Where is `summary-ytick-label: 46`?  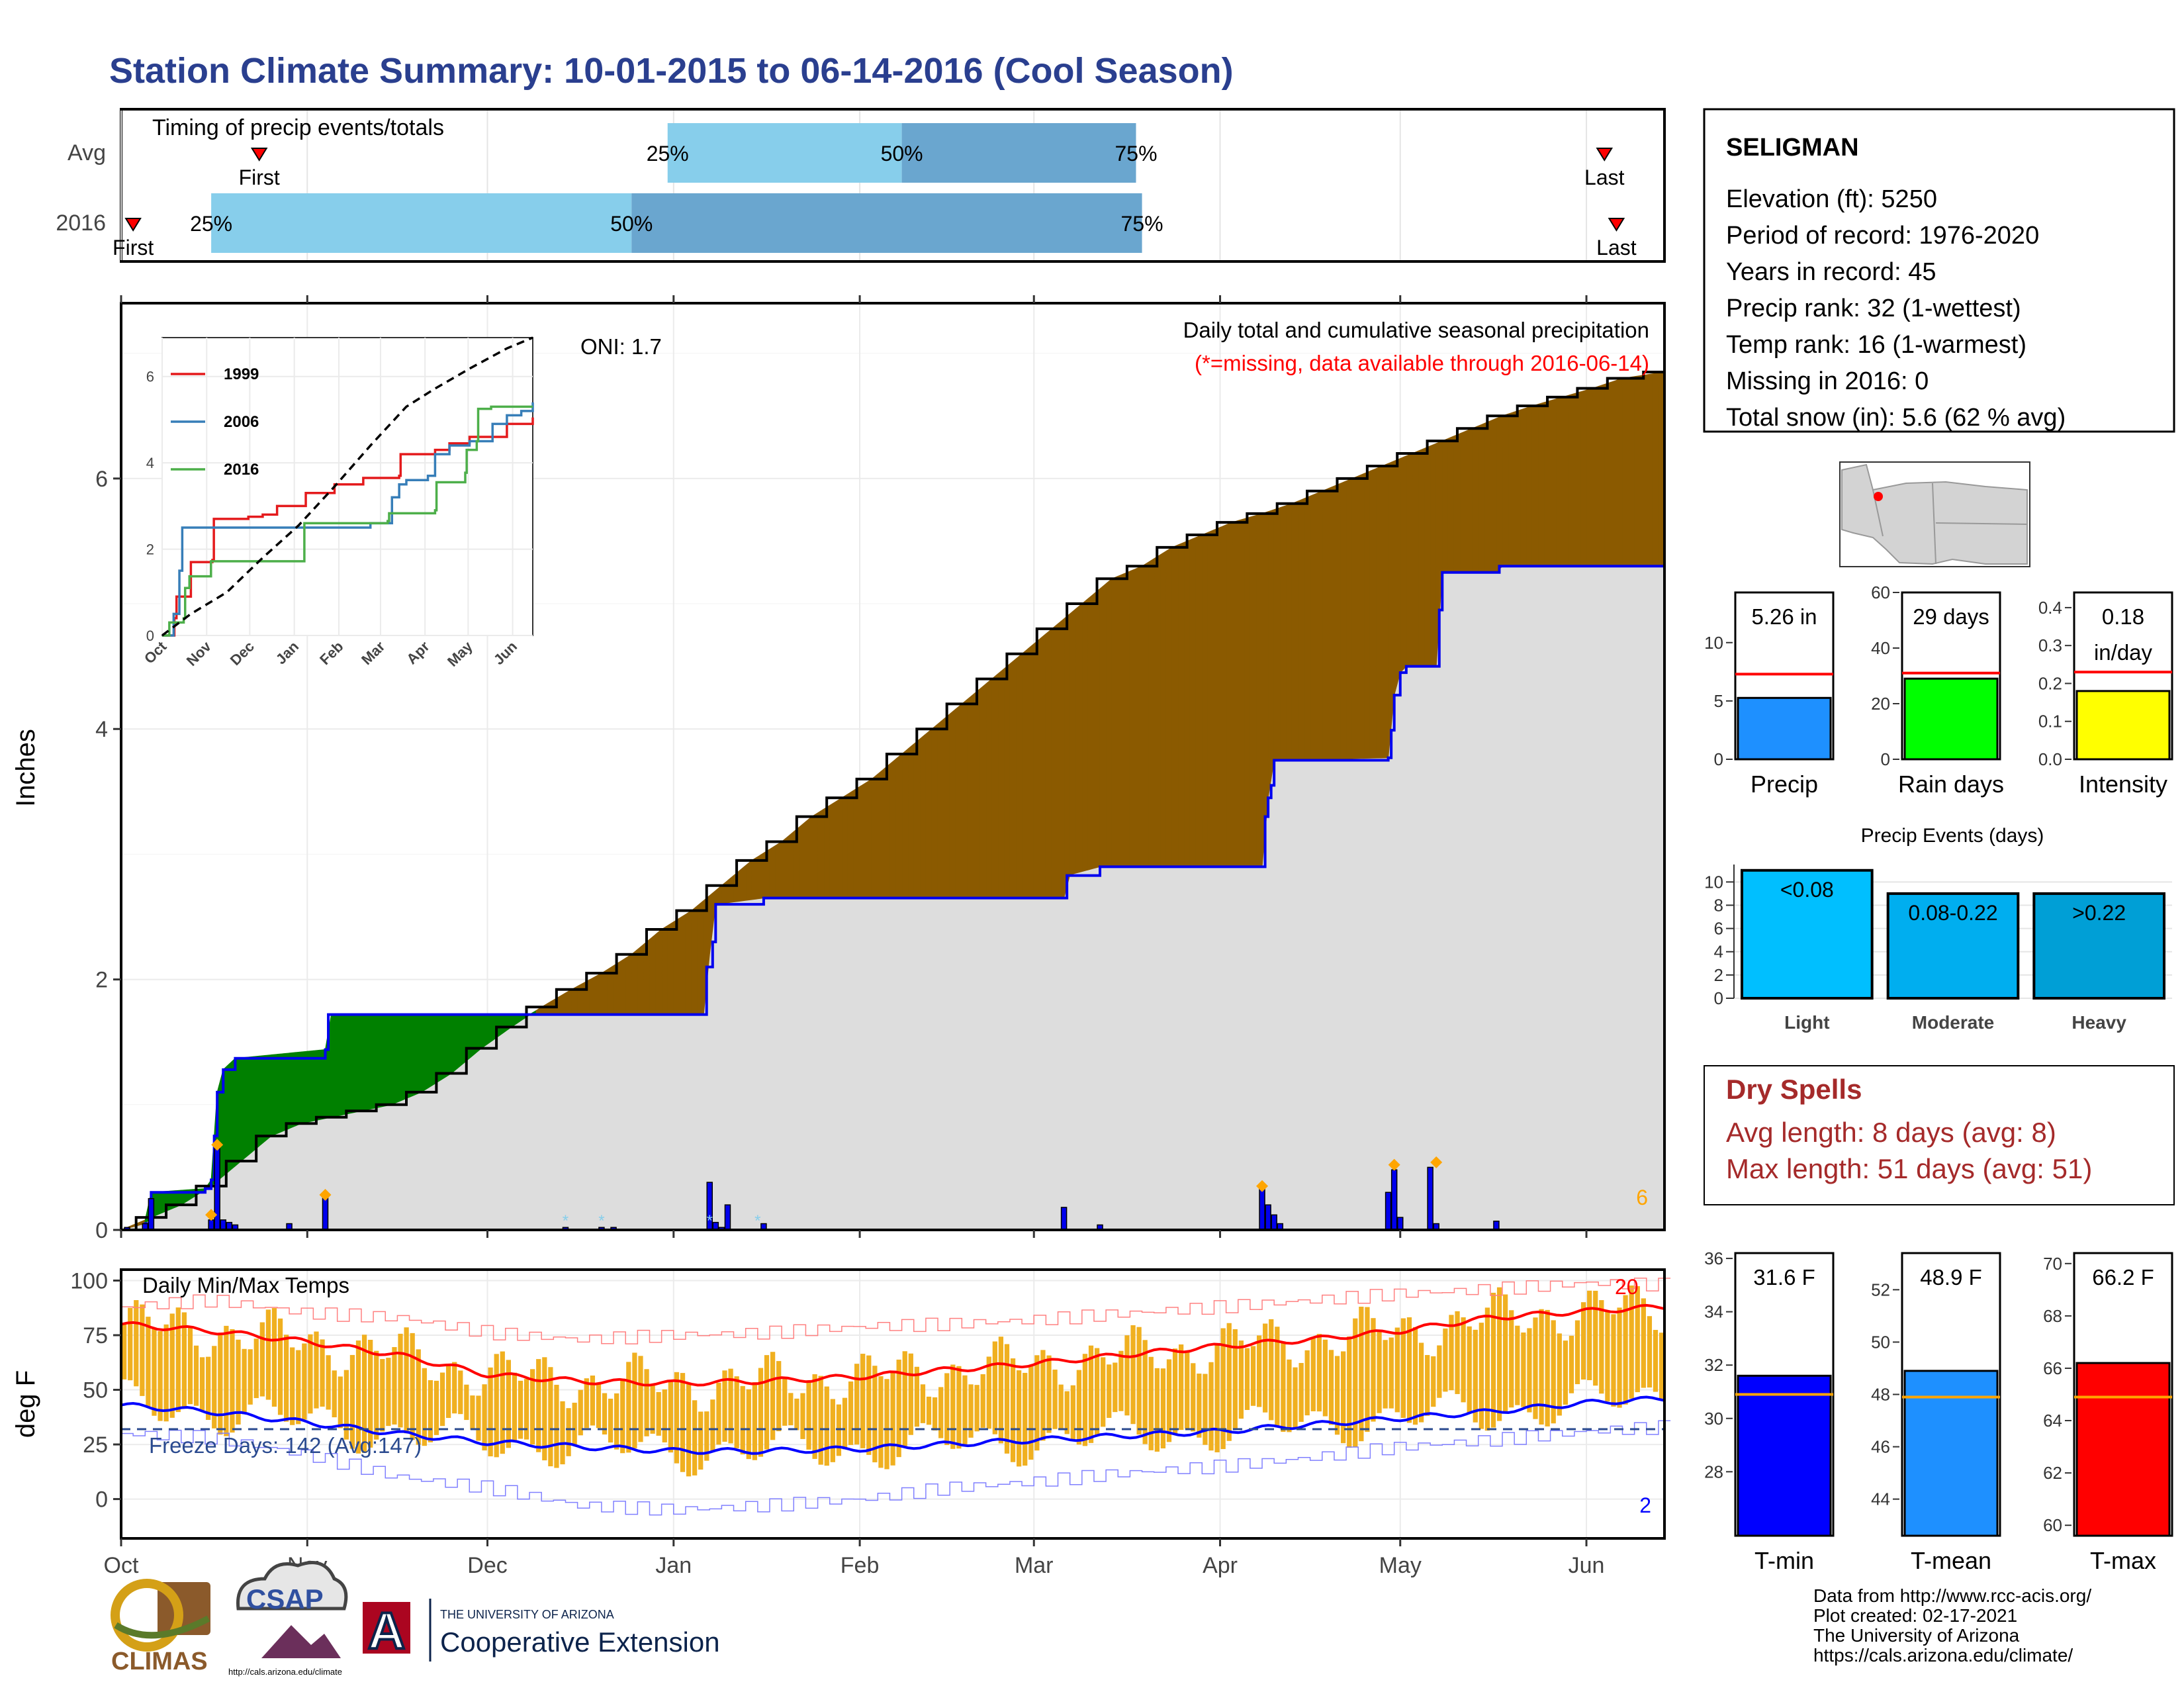 summary-ytick-label: 46 is located at coordinates (1880, 1447).